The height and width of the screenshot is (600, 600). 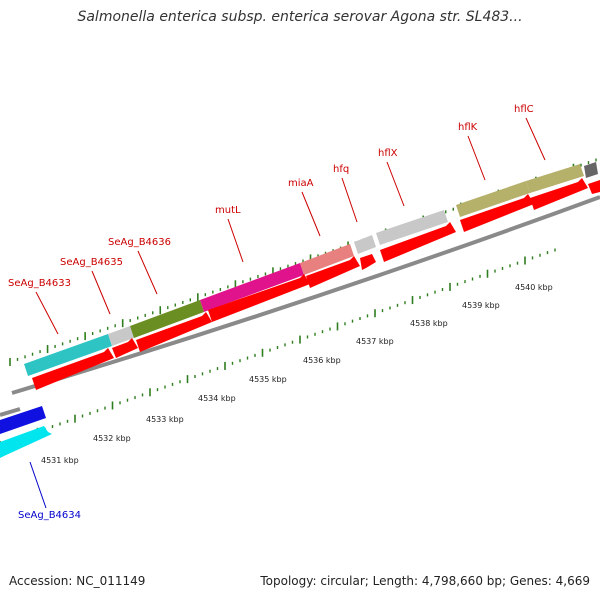 What do you see at coordinates (60, 460) in the screenshot?
I see `kbp-label: 4531 kbp` at bounding box center [60, 460].